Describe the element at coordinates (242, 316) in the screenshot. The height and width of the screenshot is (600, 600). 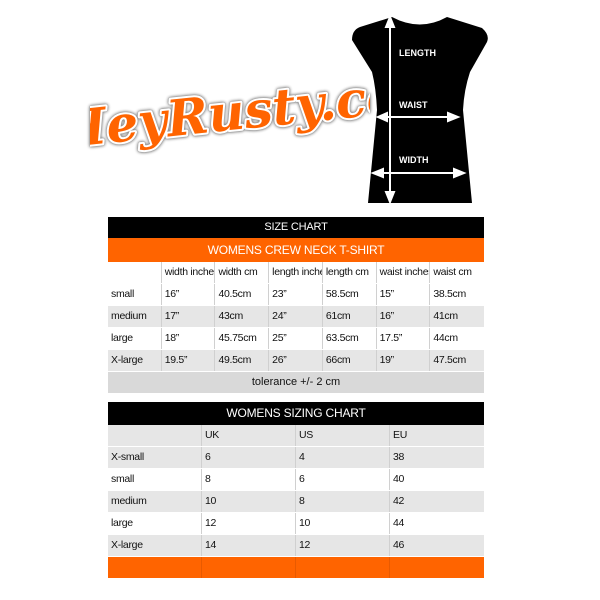
I see `table-cell: 43cm` at that location.